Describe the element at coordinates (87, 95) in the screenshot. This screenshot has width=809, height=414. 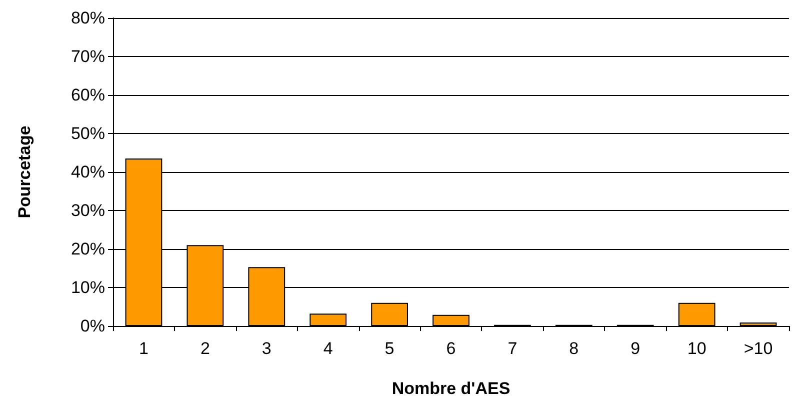
I see `y-tick-label: 60%` at that location.